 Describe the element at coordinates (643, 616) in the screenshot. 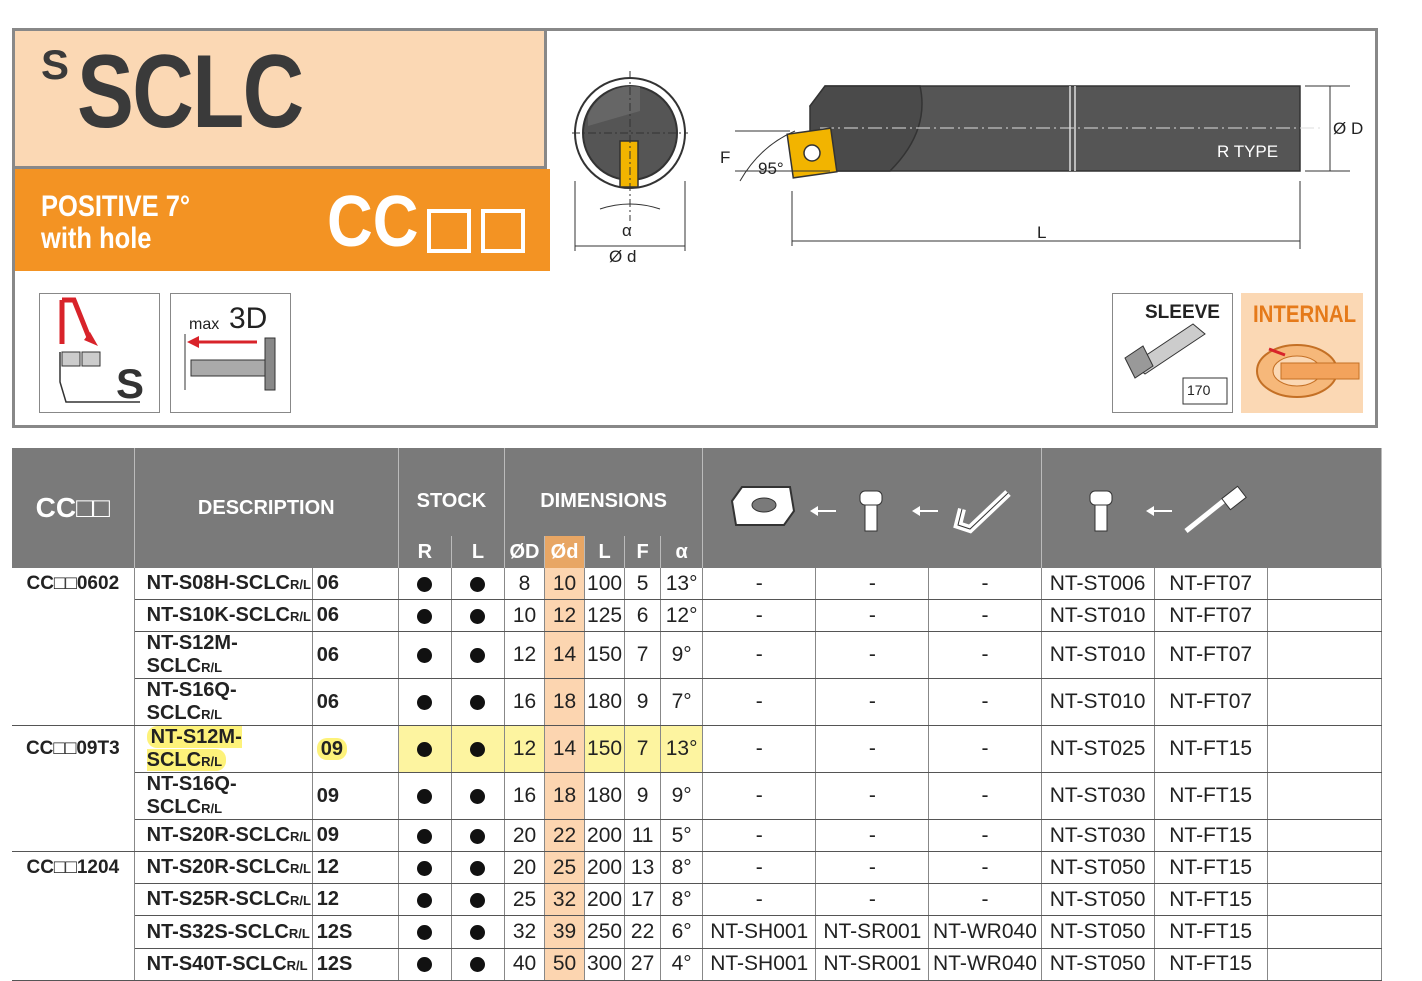

I see `dim-F-cell: 6` at that location.